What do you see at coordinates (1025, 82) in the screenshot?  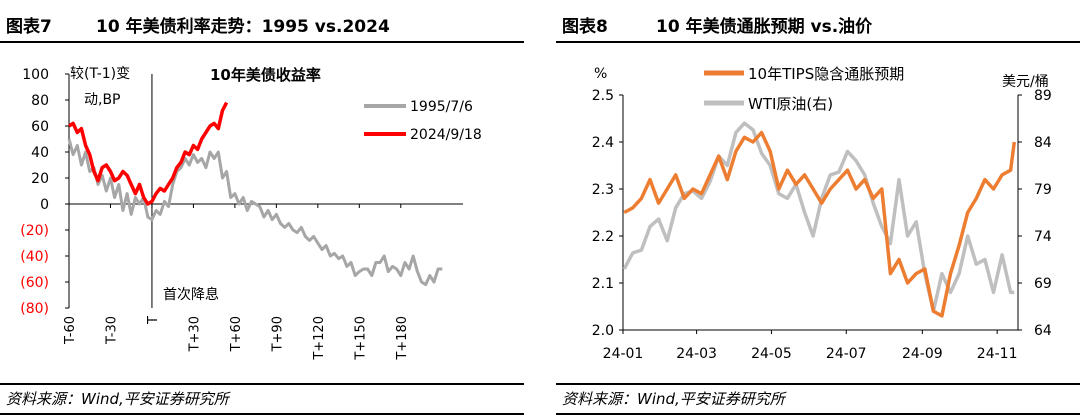 I see `right-axis-unit: 美元/桶` at bounding box center [1025, 82].